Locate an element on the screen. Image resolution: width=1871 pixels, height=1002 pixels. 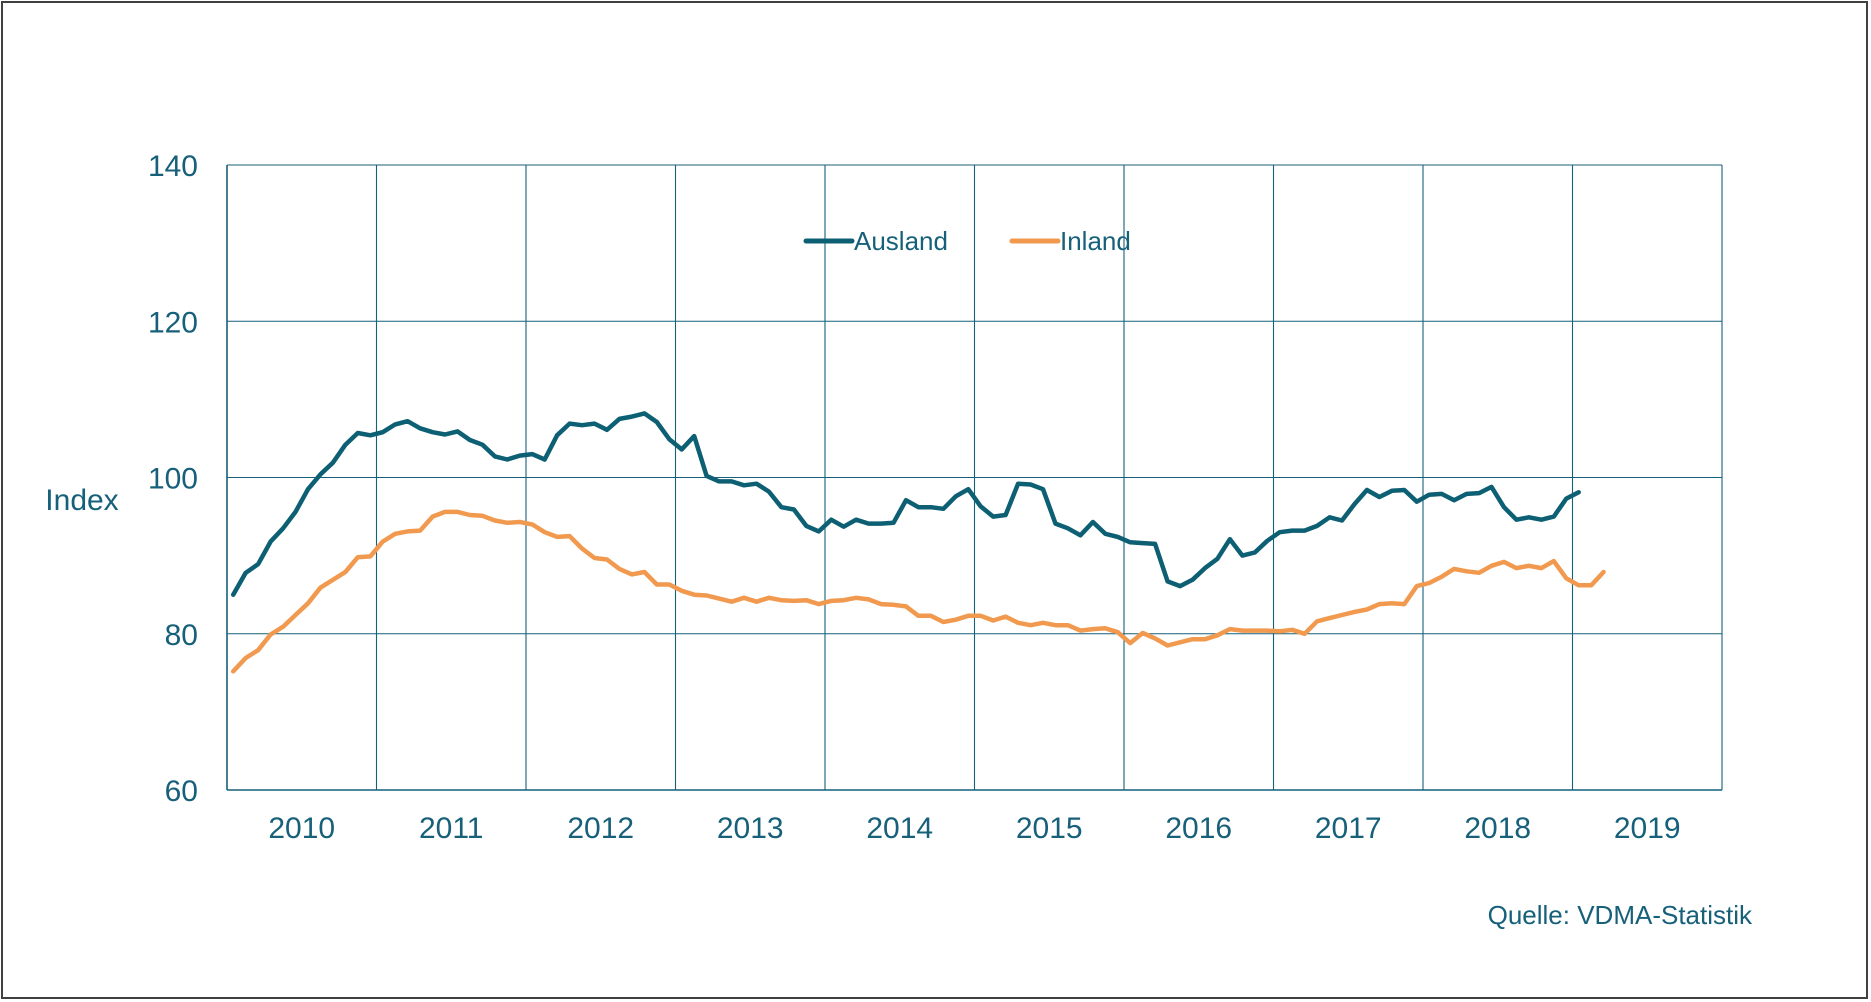
x-tick-label: 2017 is located at coordinates (1348, 828).